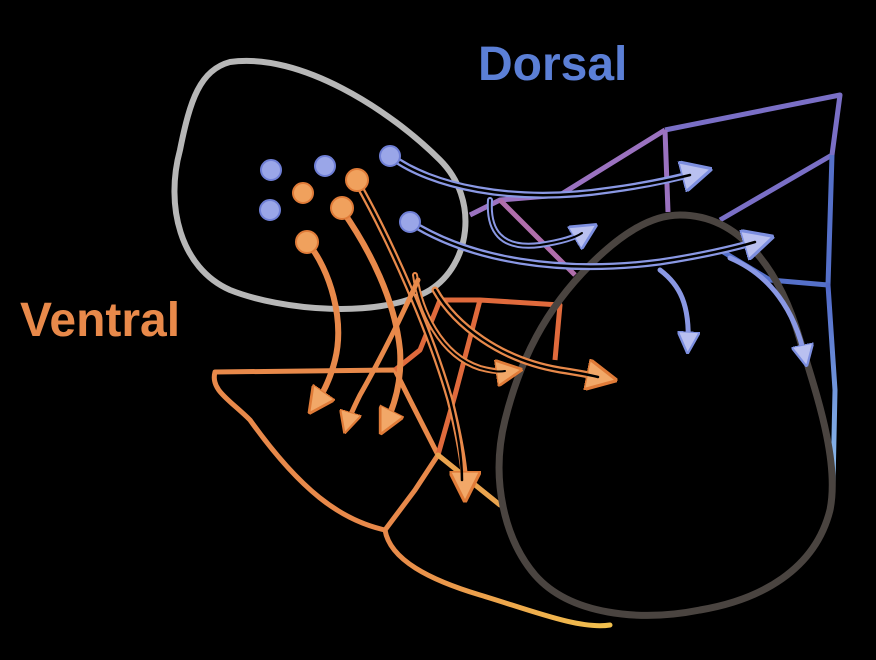 The height and width of the screenshot is (660, 876). What do you see at coordinates (541, 176) in the screenshot?
I see `dorsal-arrow-1-inner` at bounding box center [541, 176].